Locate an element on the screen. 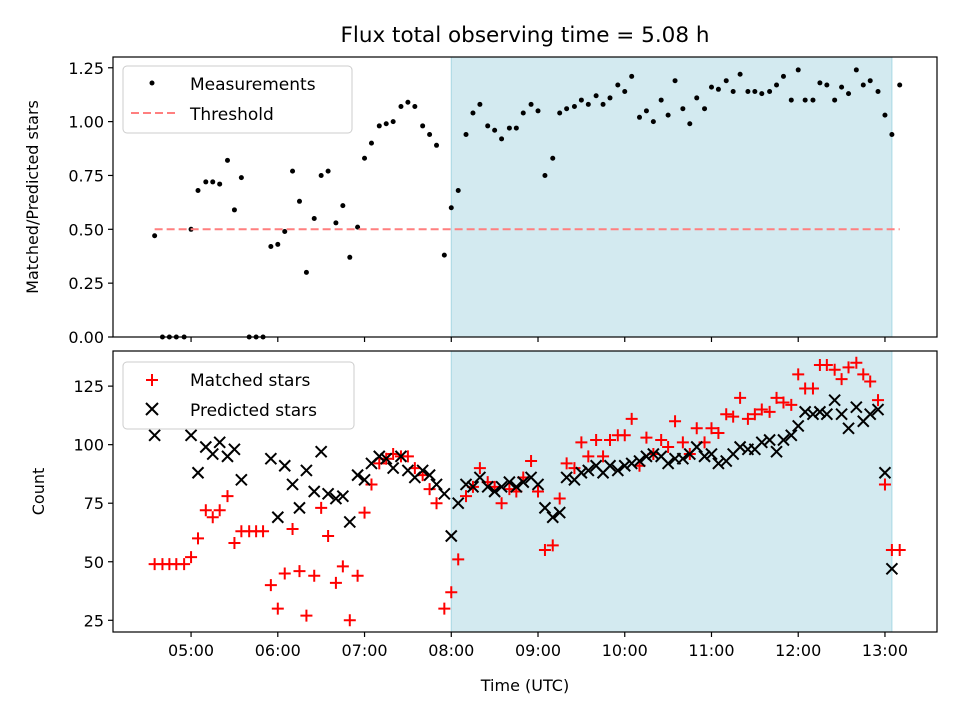  y-tick-label: 0.25 is located at coordinates (86, 283).